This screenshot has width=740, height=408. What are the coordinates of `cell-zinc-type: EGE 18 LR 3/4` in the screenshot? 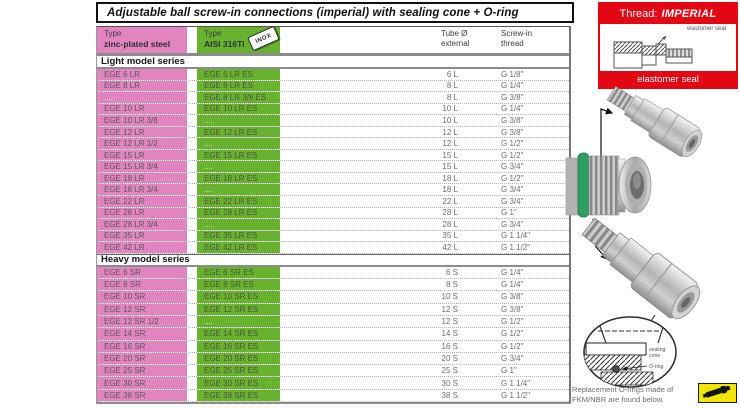 It's located at (142, 190).